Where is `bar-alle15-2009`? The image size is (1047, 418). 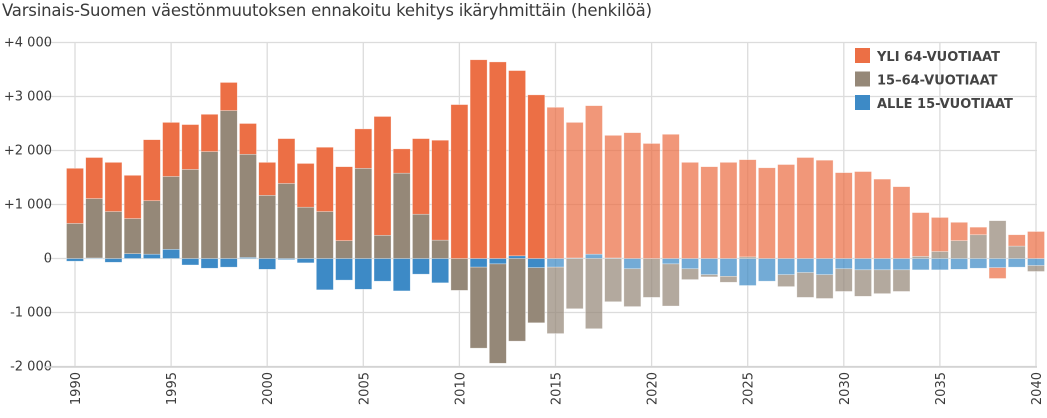
bar-alle15-2009 is located at coordinates (440, 271).